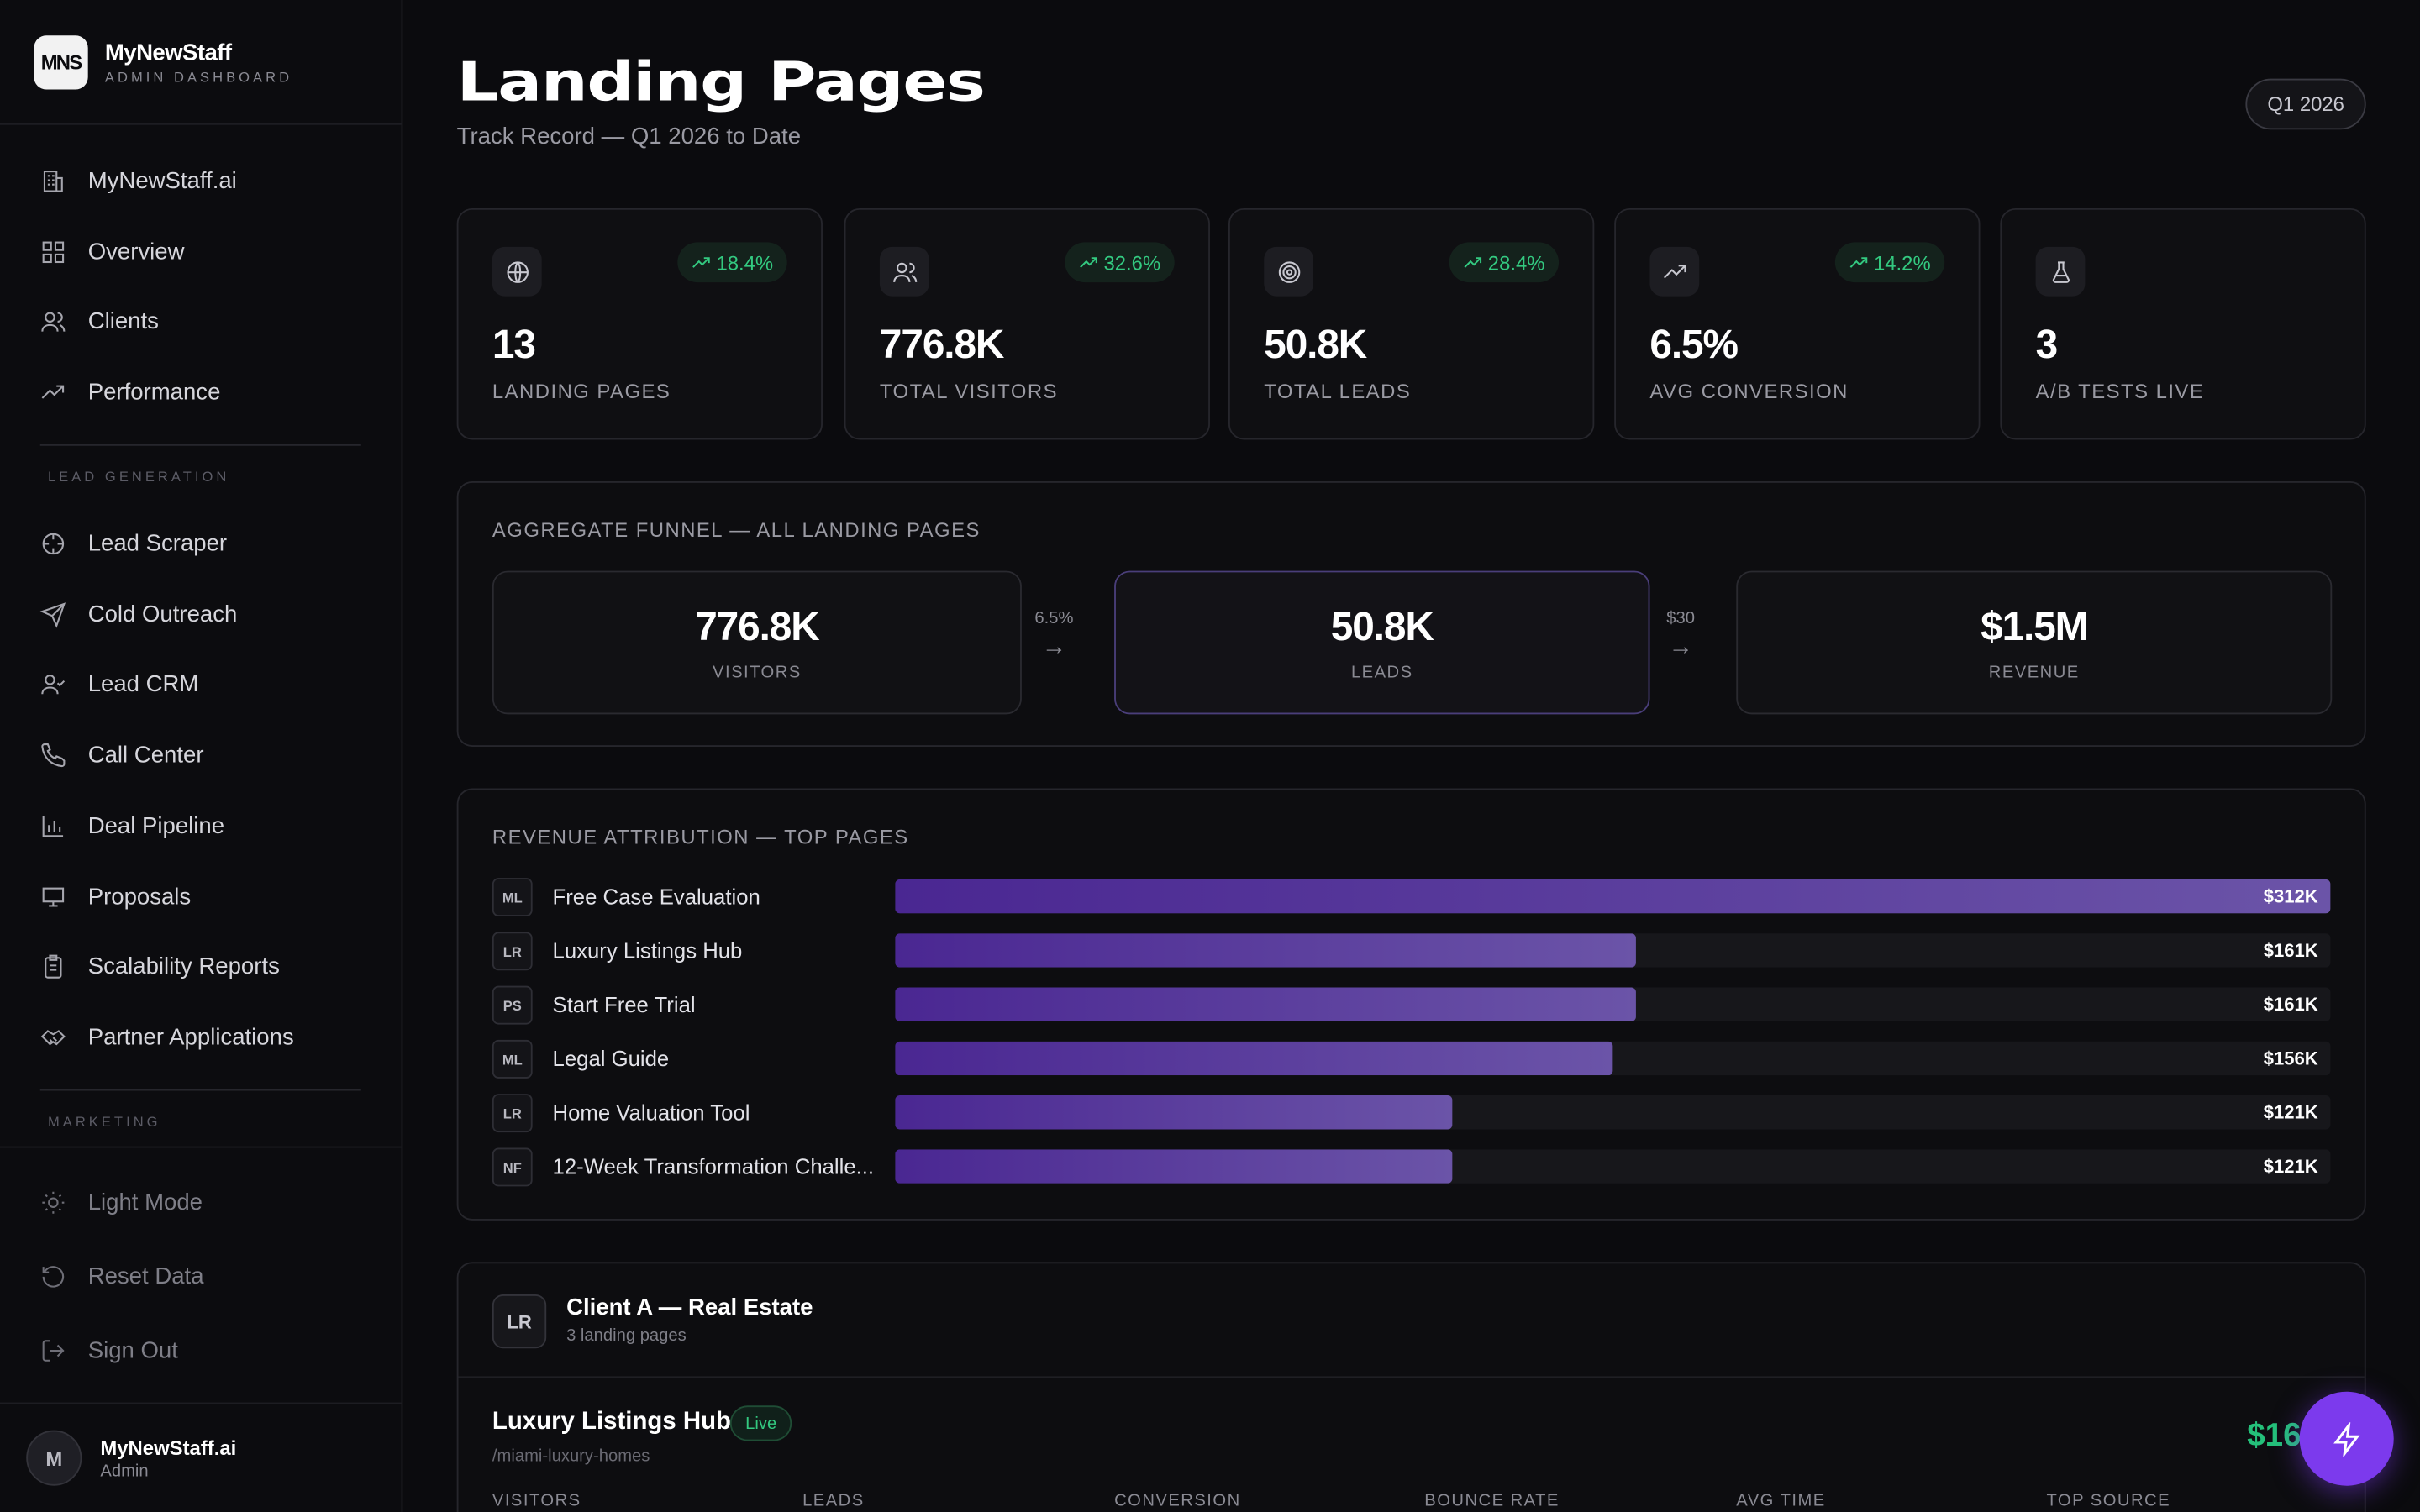 The height and width of the screenshot is (1512, 2420). What do you see at coordinates (1411, 323) in the screenshot?
I see `kpi-card-total-leads: 28.4% 50.8K TOTAL LEADS` at bounding box center [1411, 323].